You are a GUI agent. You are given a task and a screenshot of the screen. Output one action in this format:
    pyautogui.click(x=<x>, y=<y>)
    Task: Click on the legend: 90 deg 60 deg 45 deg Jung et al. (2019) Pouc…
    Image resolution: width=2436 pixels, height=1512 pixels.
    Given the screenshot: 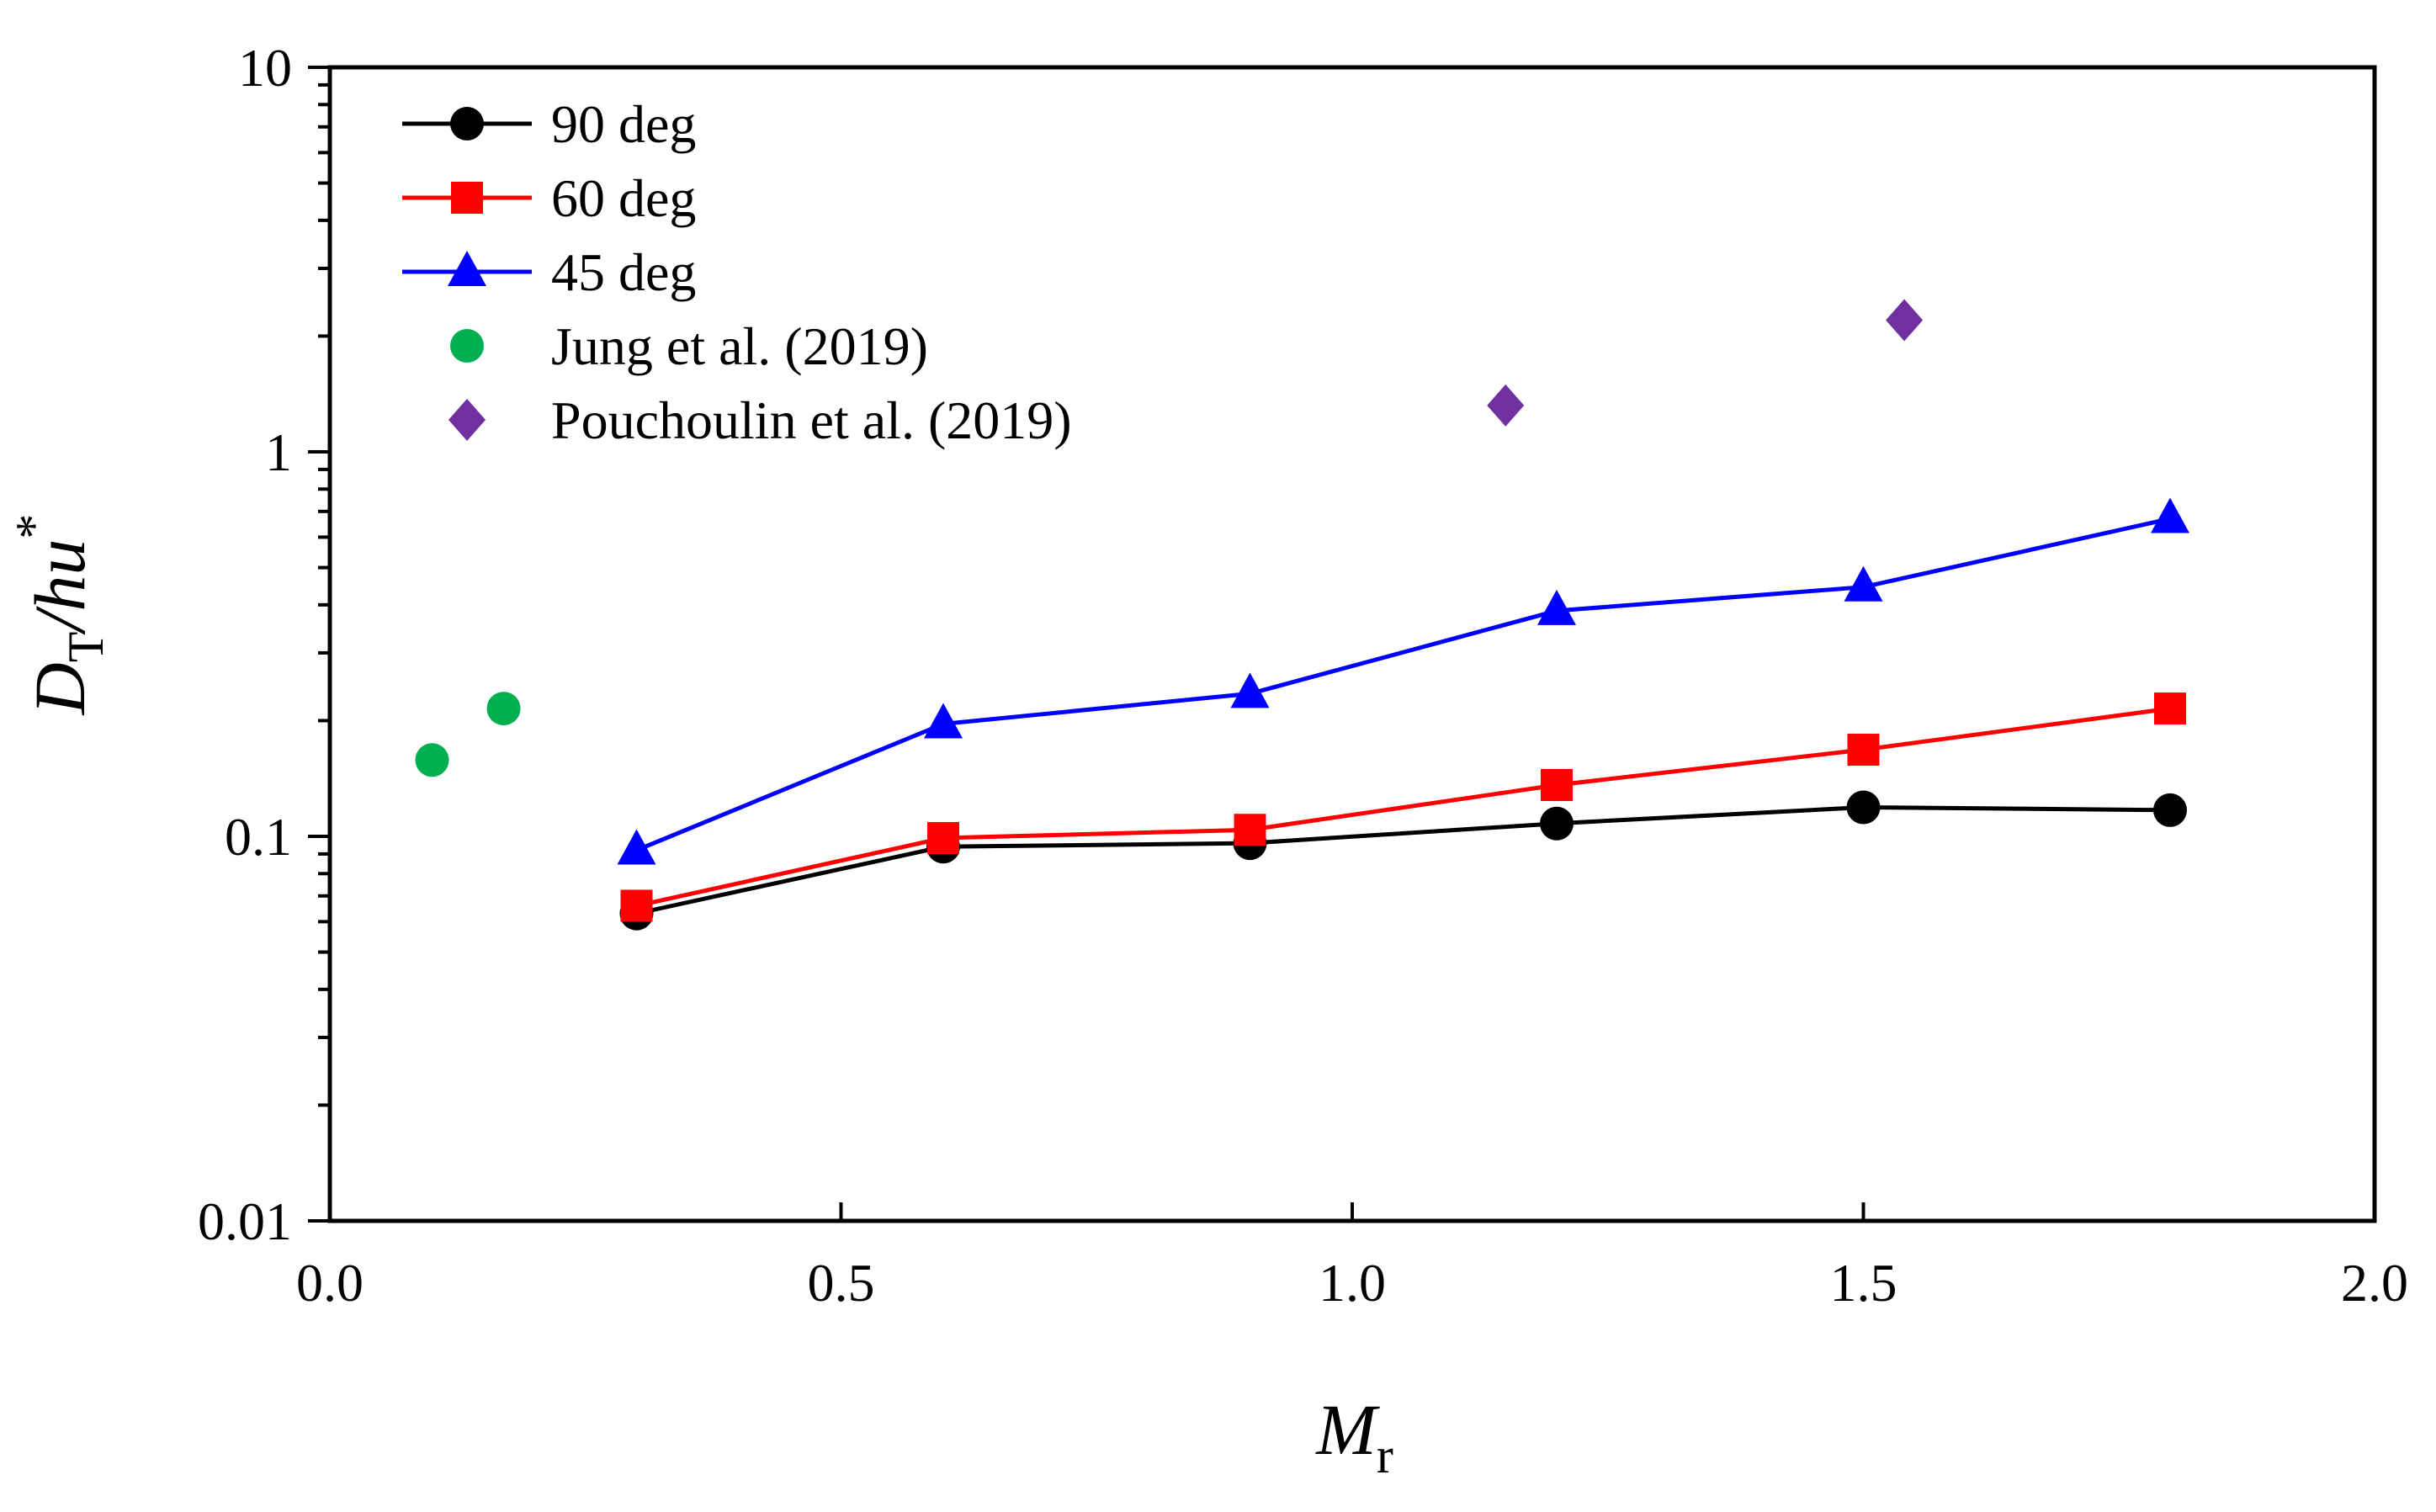 What is the action you would take?
    pyautogui.click(x=737, y=272)
    